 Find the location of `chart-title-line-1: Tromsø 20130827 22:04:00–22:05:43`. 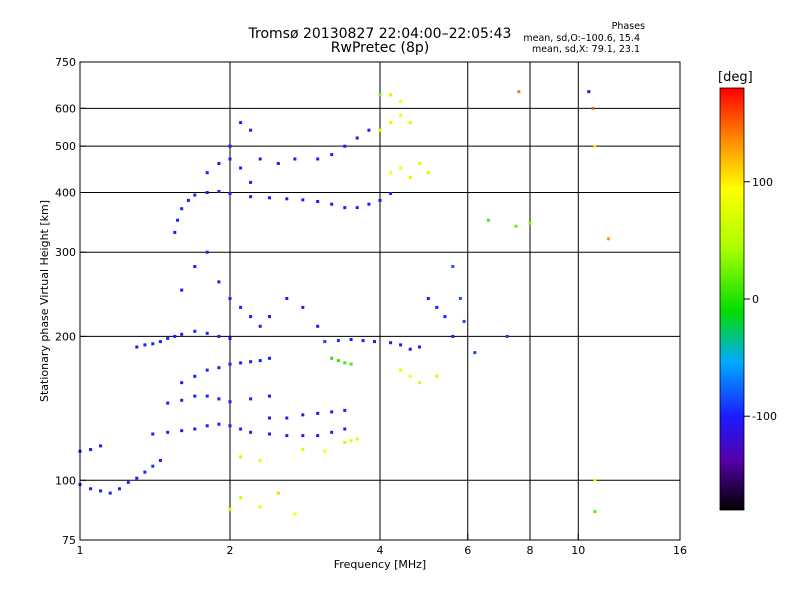

chart-title-line-1: Tromsø 20130827 22:04:00–22:05:43 is located at coordinates (380, 34).